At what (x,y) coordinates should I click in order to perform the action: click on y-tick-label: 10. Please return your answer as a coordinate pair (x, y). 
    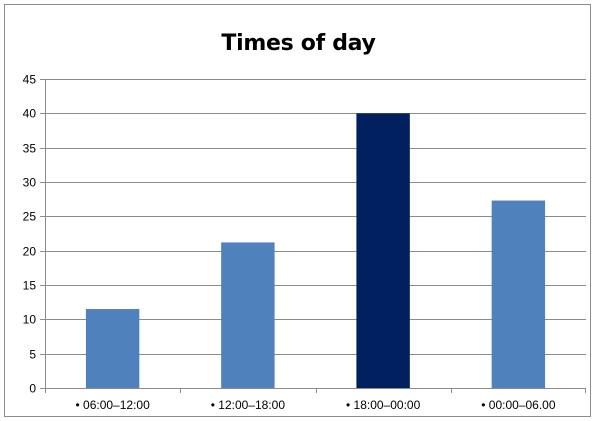
    Looking at the image, I should click on (30, 320).